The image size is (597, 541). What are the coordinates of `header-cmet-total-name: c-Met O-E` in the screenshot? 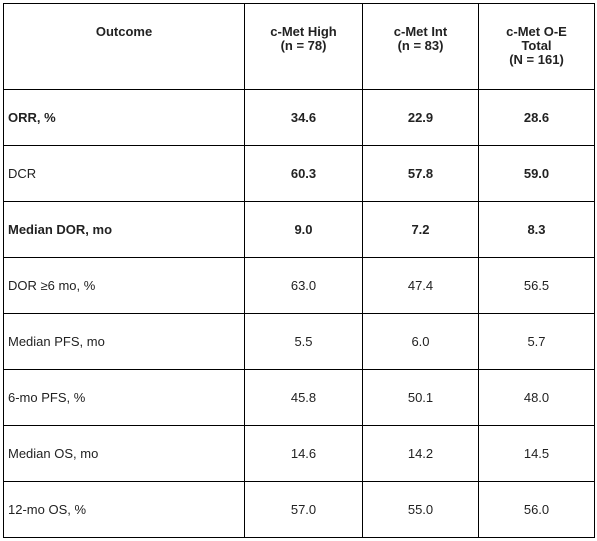 It's located at (536, 31).